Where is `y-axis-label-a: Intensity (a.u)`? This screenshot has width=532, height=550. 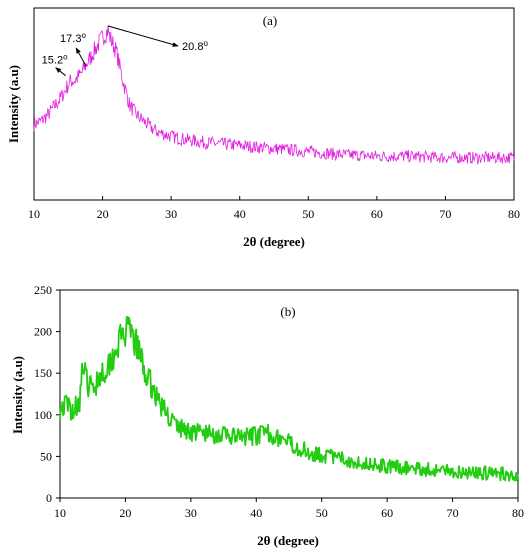
y-axis-label-a: Intensity (a.u) is located at coordinates (13, 104).